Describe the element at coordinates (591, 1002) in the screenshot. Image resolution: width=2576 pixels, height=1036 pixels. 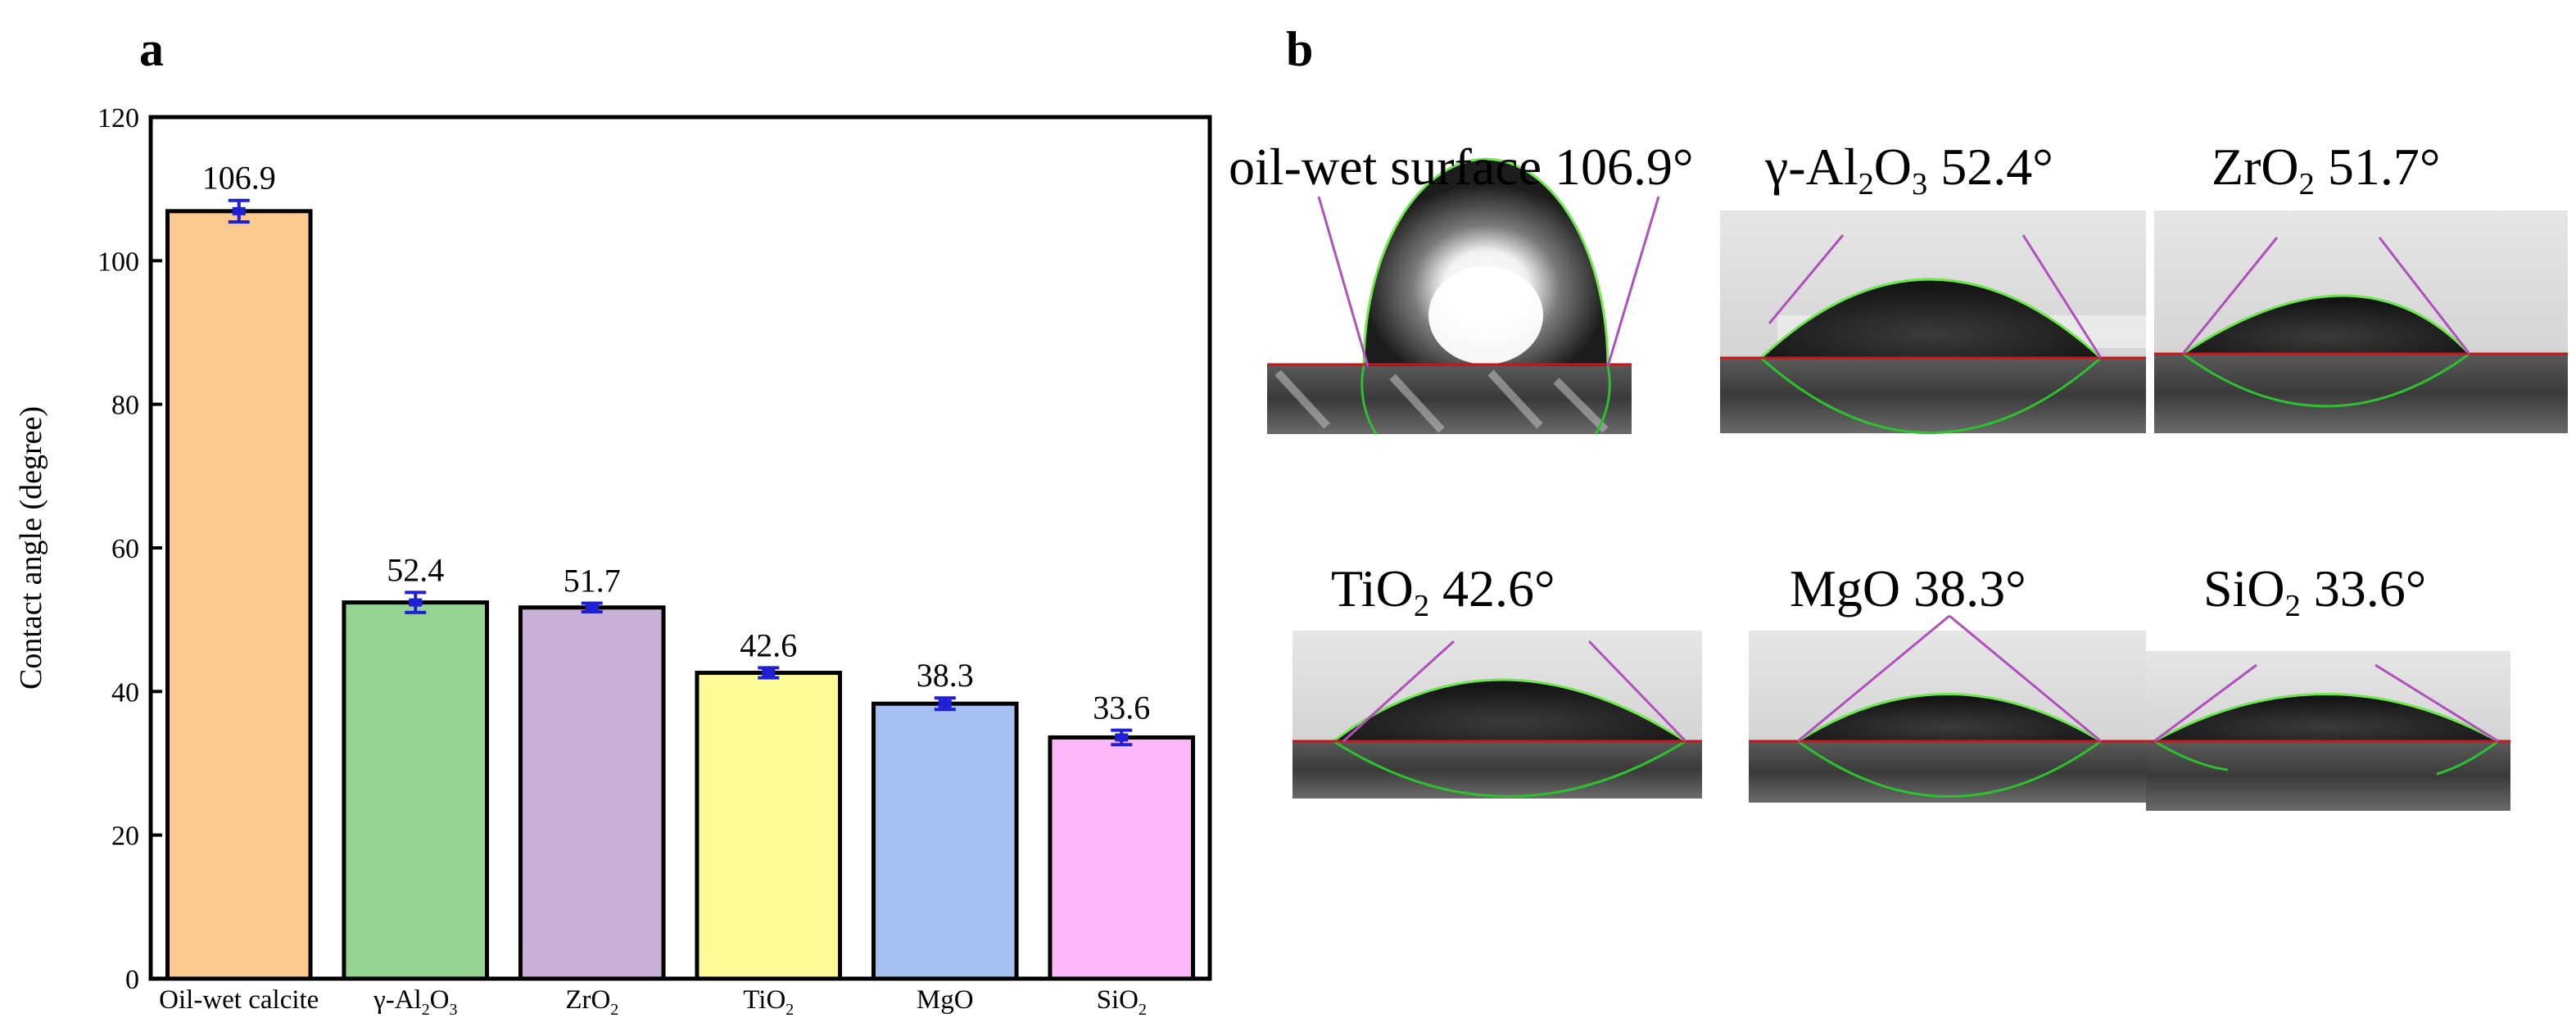
I see `x-tick-label: ZrO2` at that location.